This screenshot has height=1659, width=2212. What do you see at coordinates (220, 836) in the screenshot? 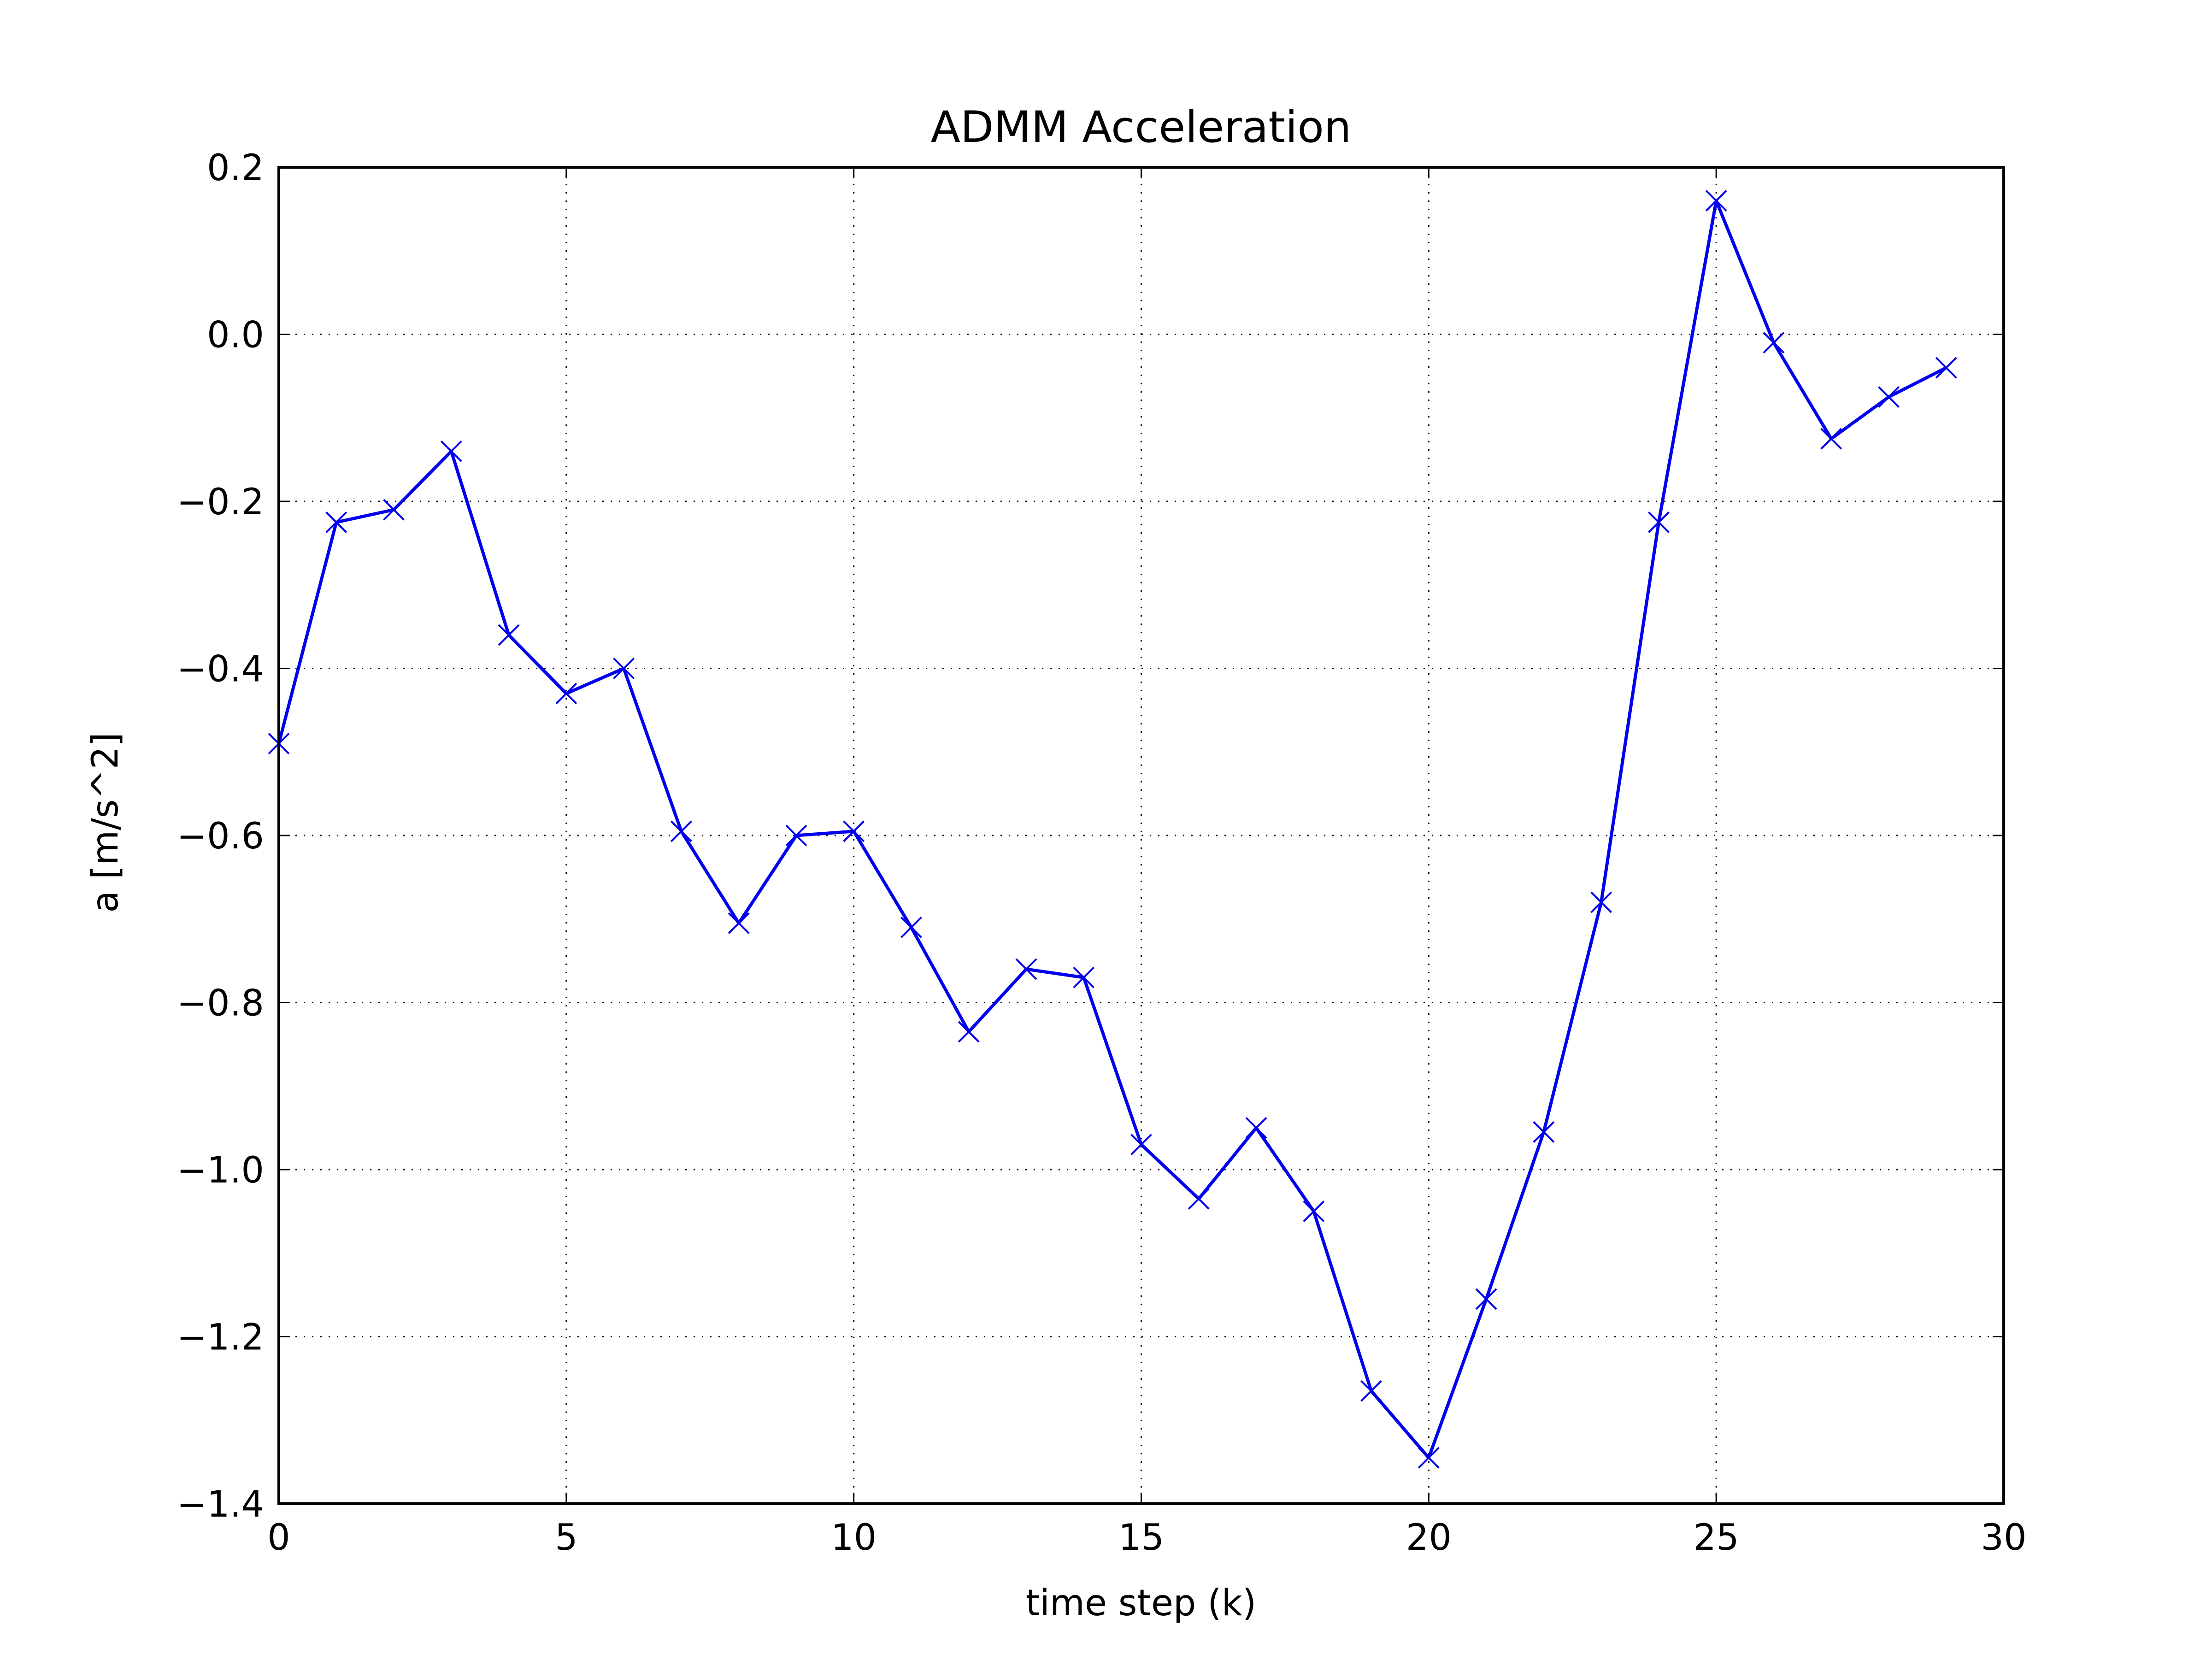
I see `y-tick-label: −0.6` at bounding box center [220, 836].